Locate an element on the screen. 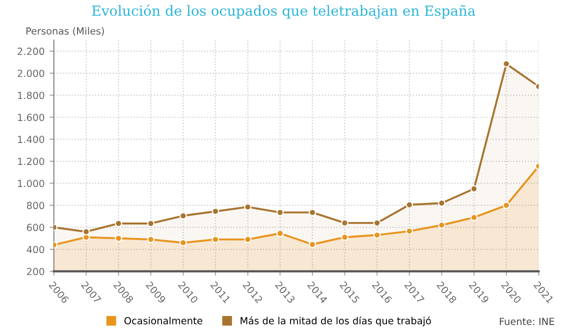  y-tick-label: 1.800 is located at coordinates (31, 96).